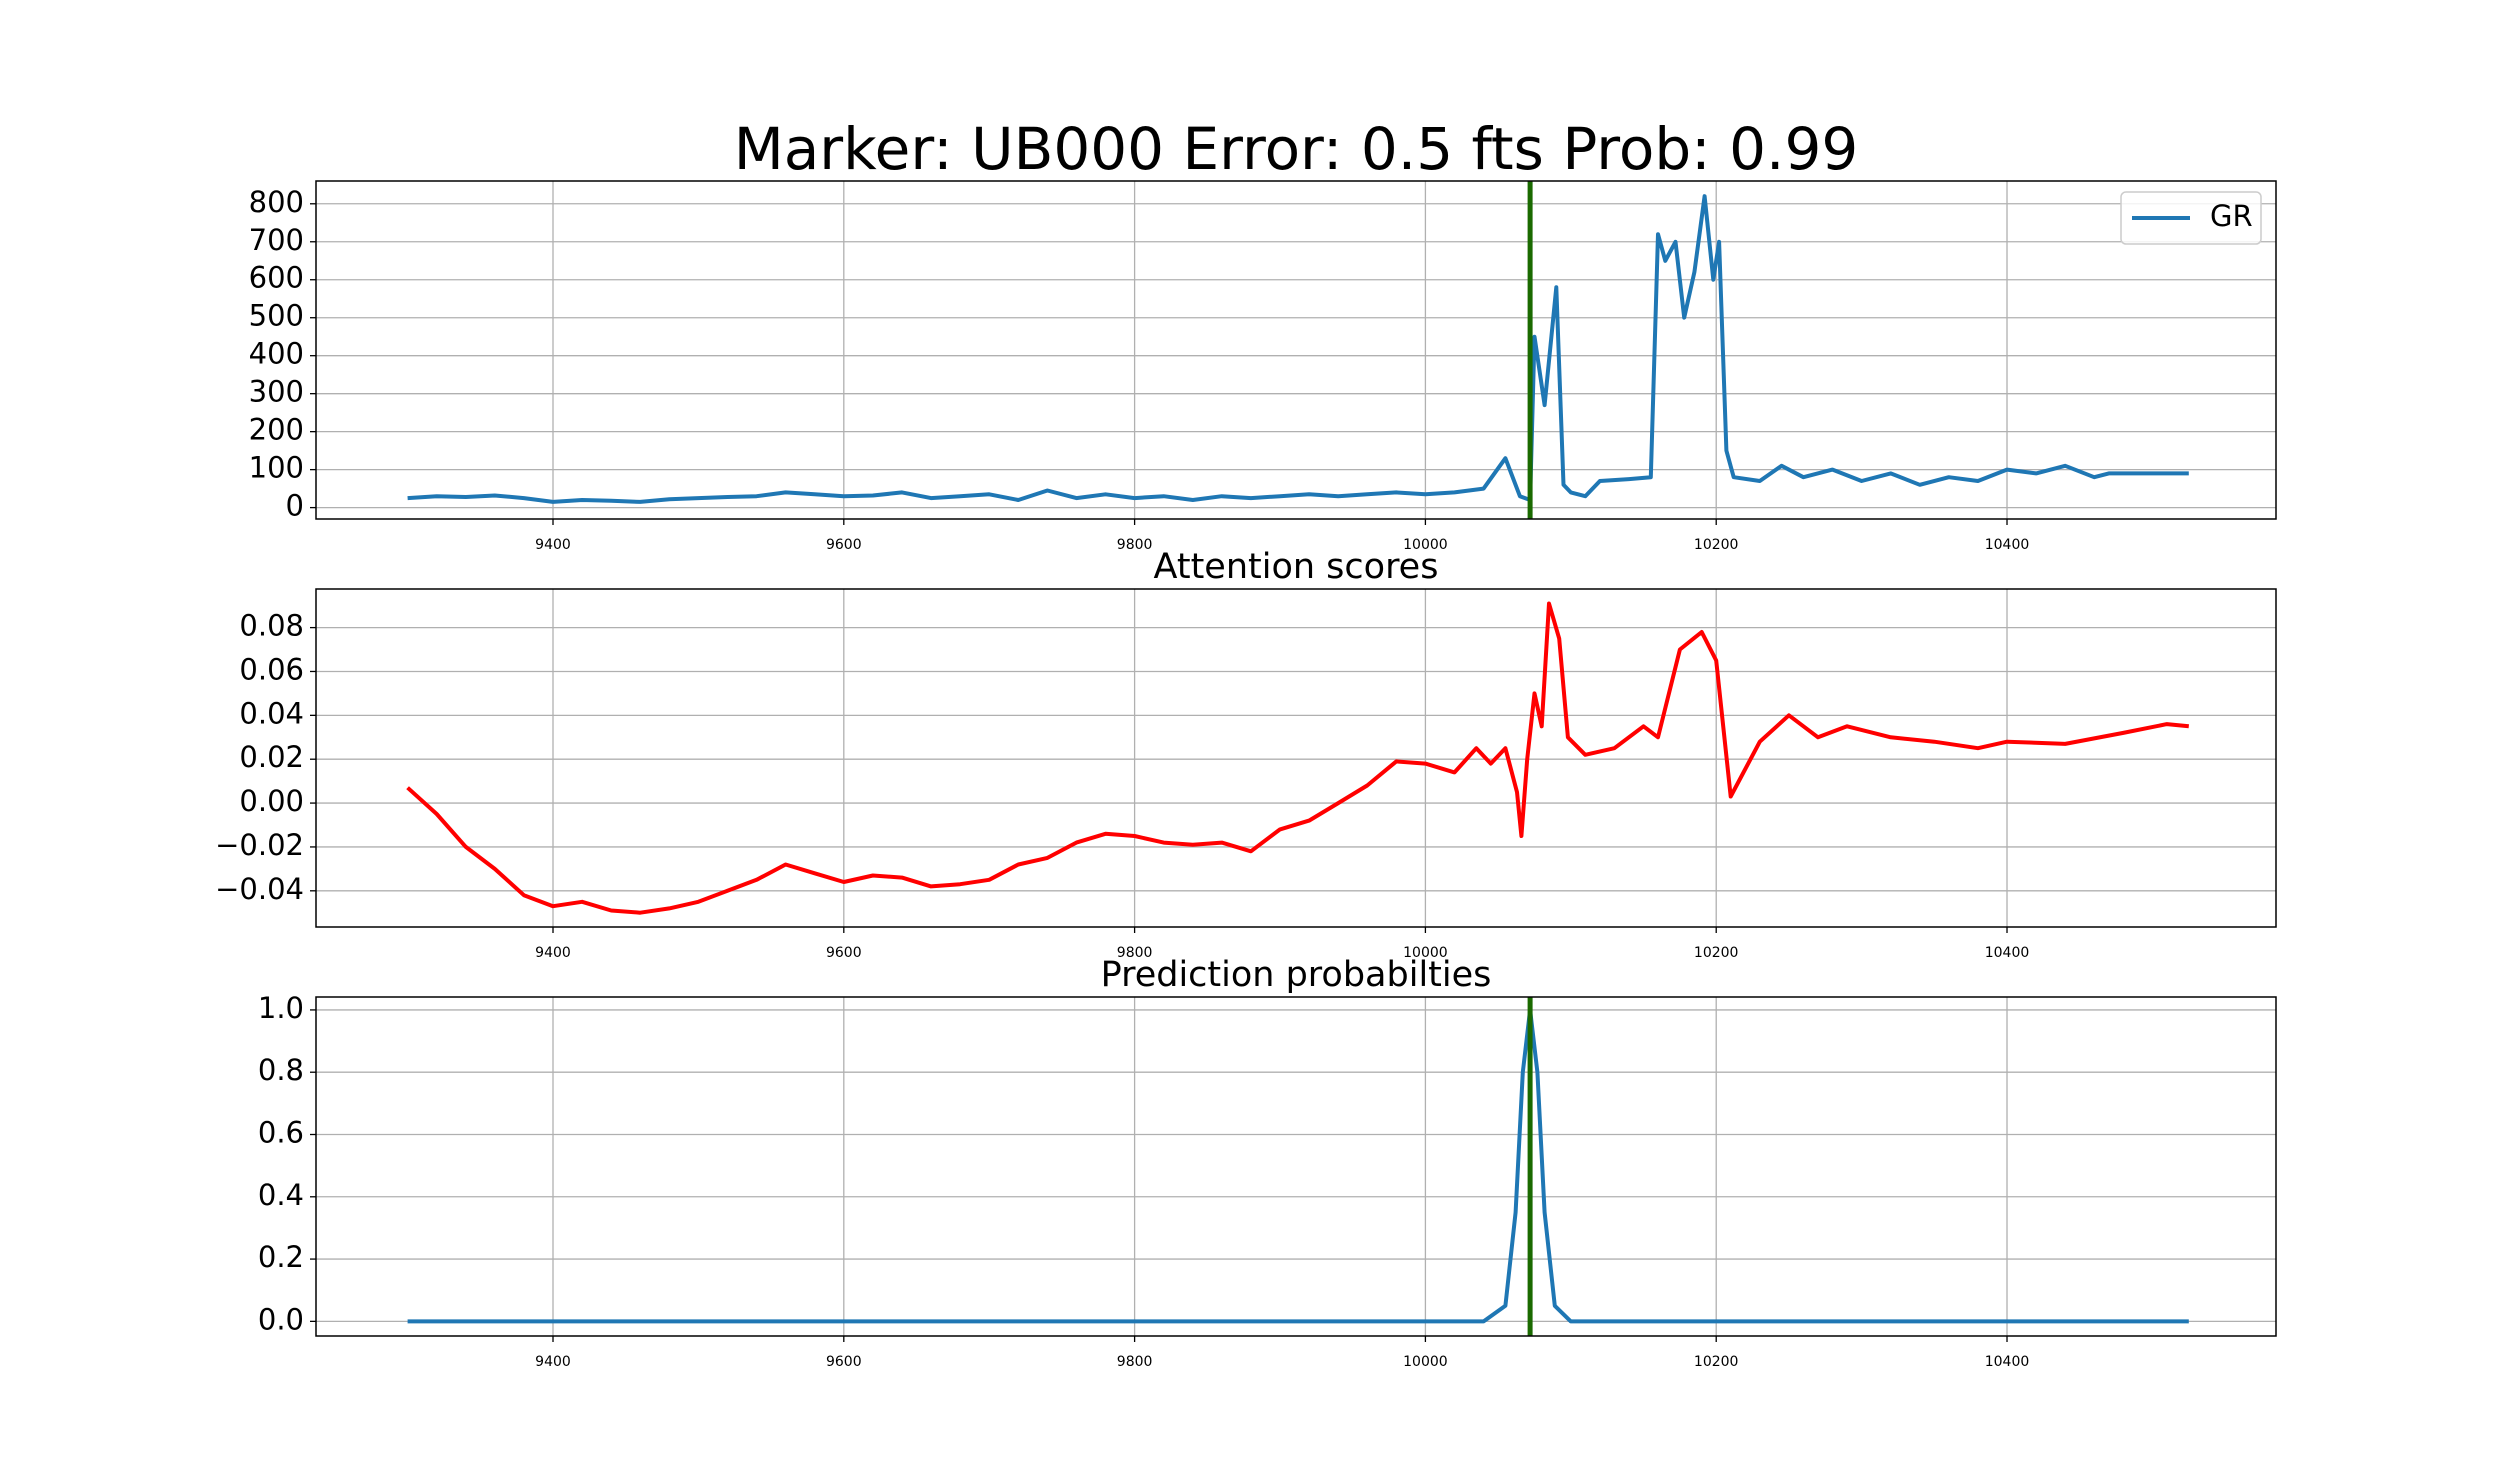 The width and height of the screenshot is (2500, 1484). I want to click on y-tick-label: 800, so click(276, 202).